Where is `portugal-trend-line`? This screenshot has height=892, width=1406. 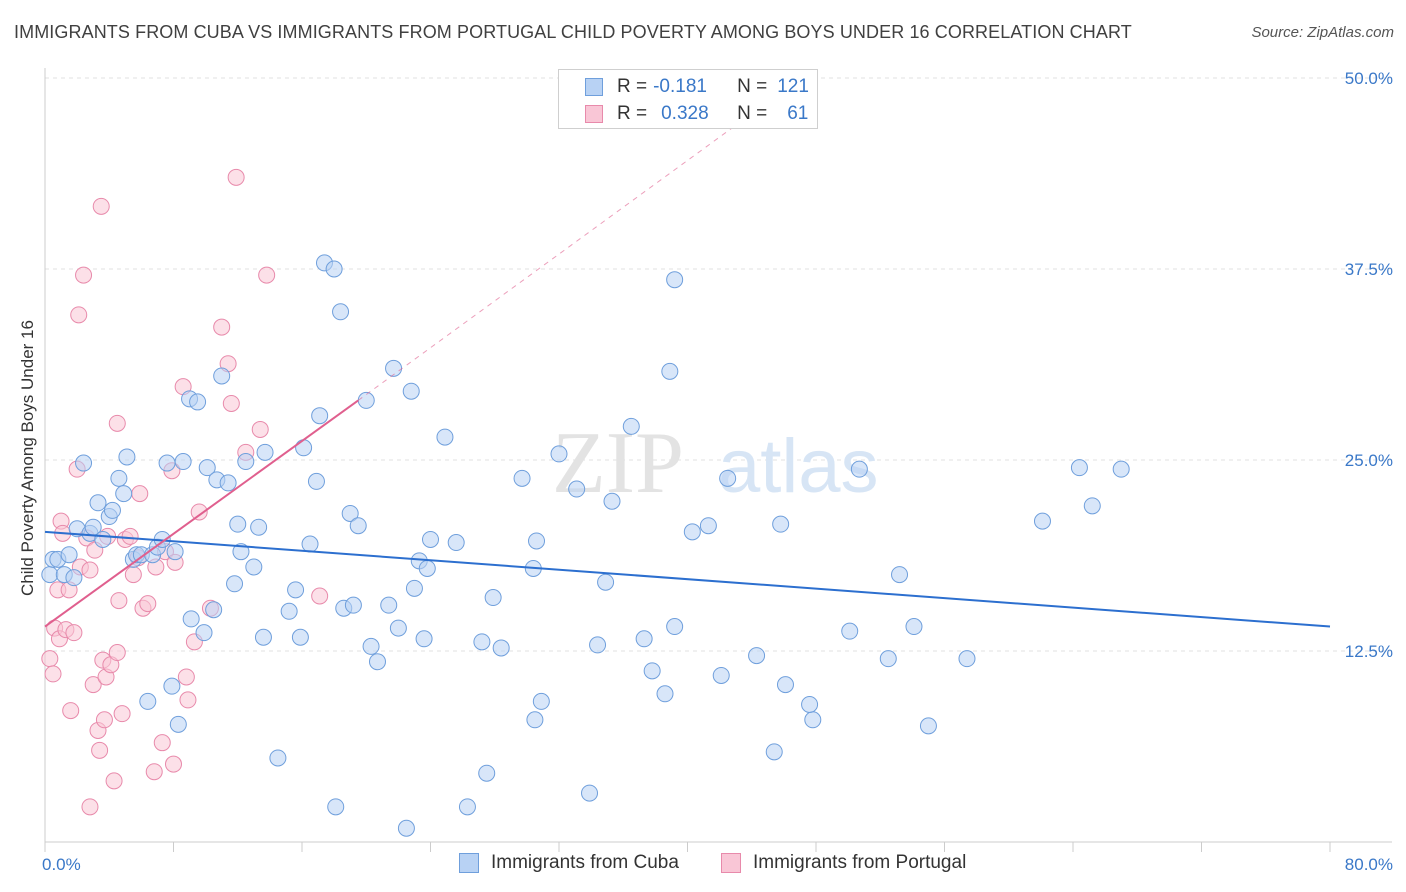
portugal-trend-line is located at coordinates (201, 513).